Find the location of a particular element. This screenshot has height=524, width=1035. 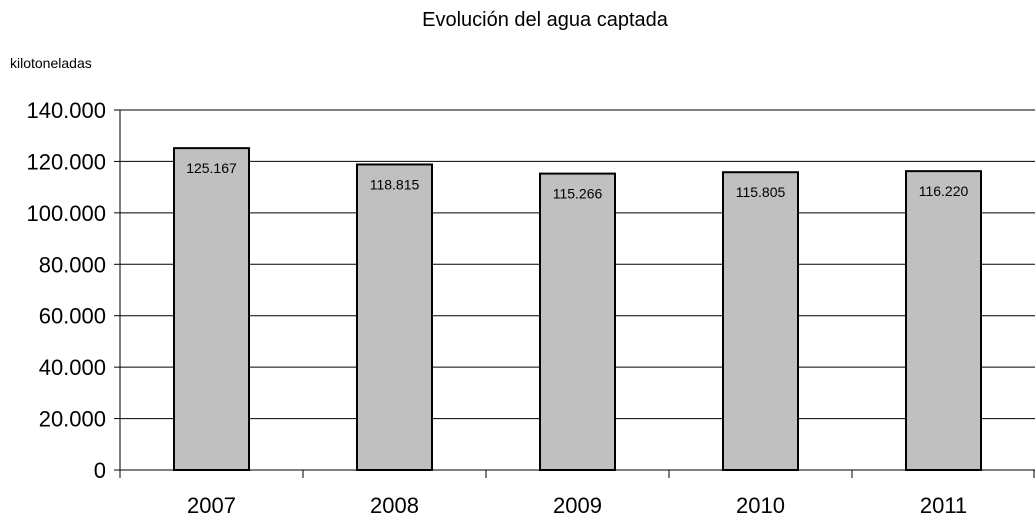

bar-value-label: 116.220 is located at coordinates (944, 191).